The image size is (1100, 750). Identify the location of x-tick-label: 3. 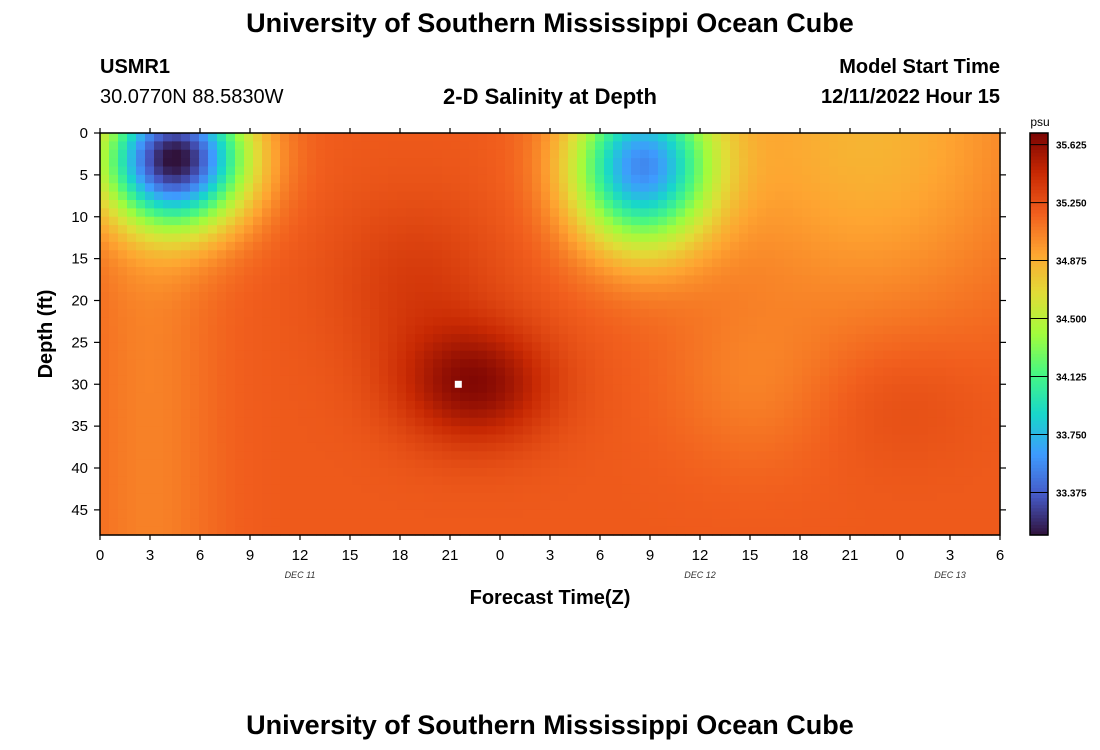
(150, 555).